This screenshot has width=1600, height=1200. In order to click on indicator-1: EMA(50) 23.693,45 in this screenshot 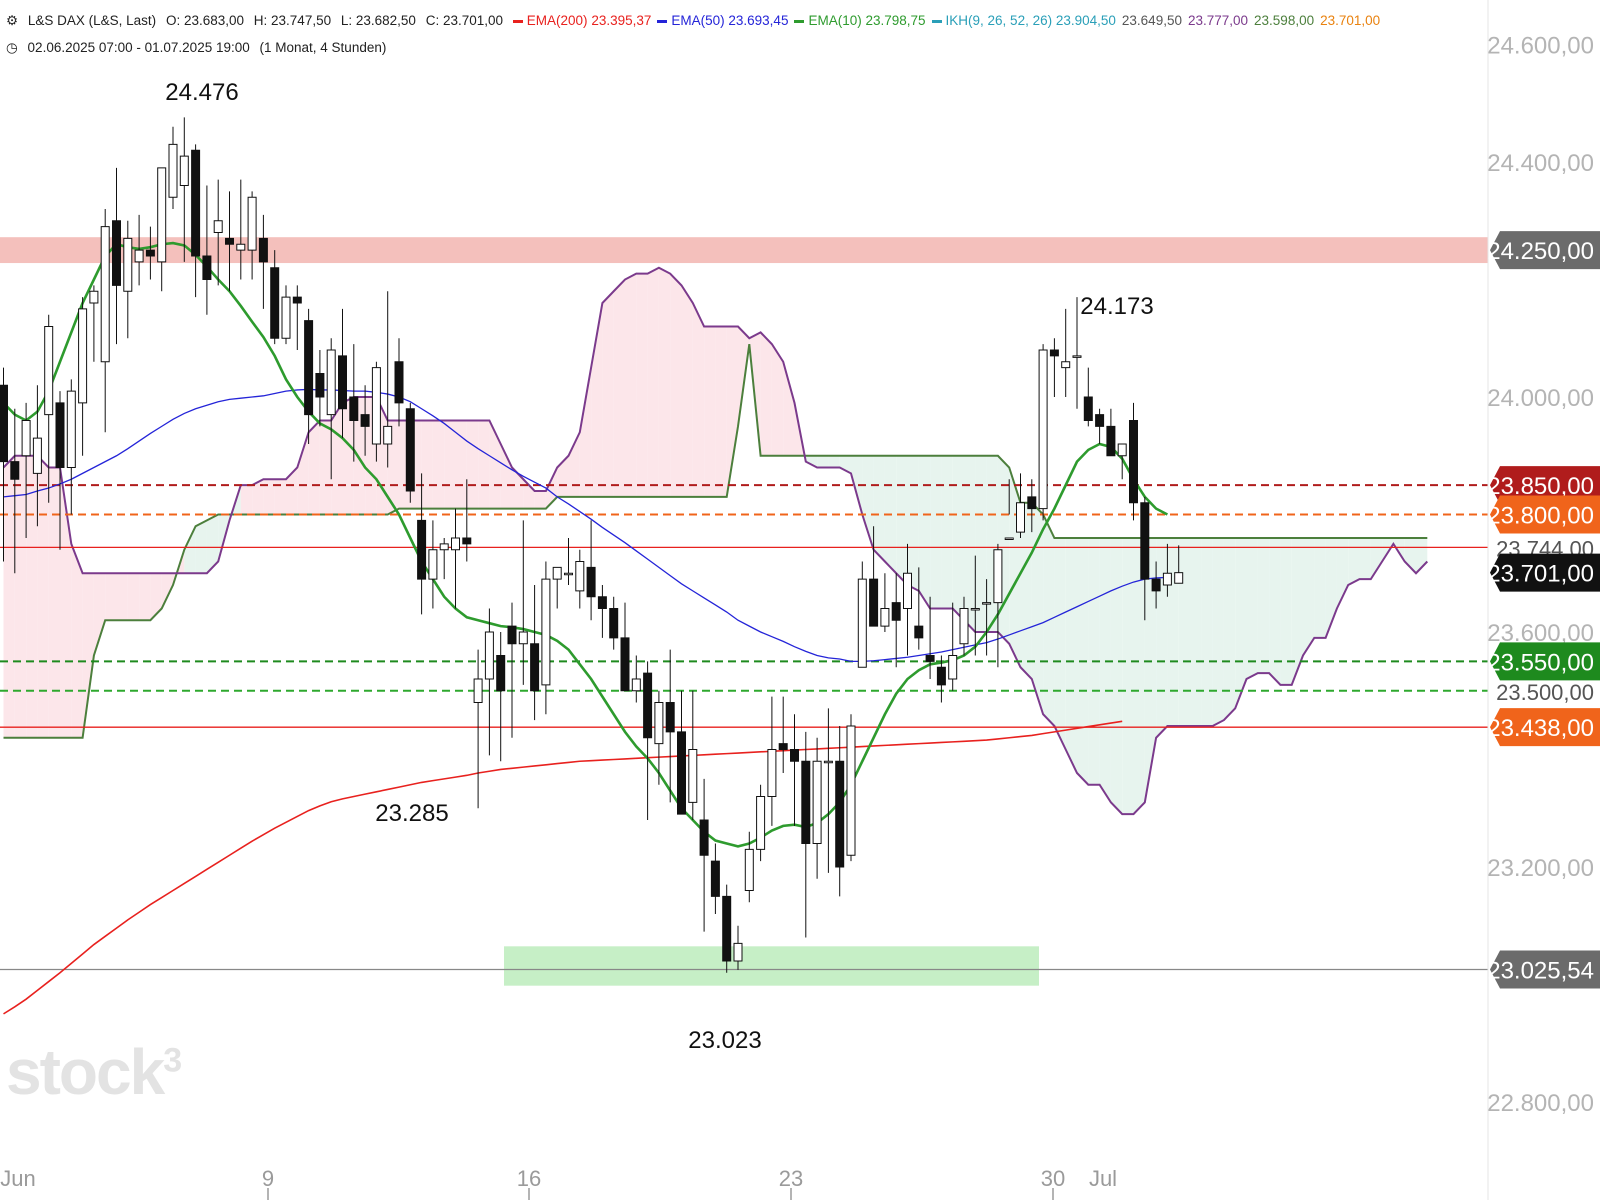, I will do `click(722, 20)`.